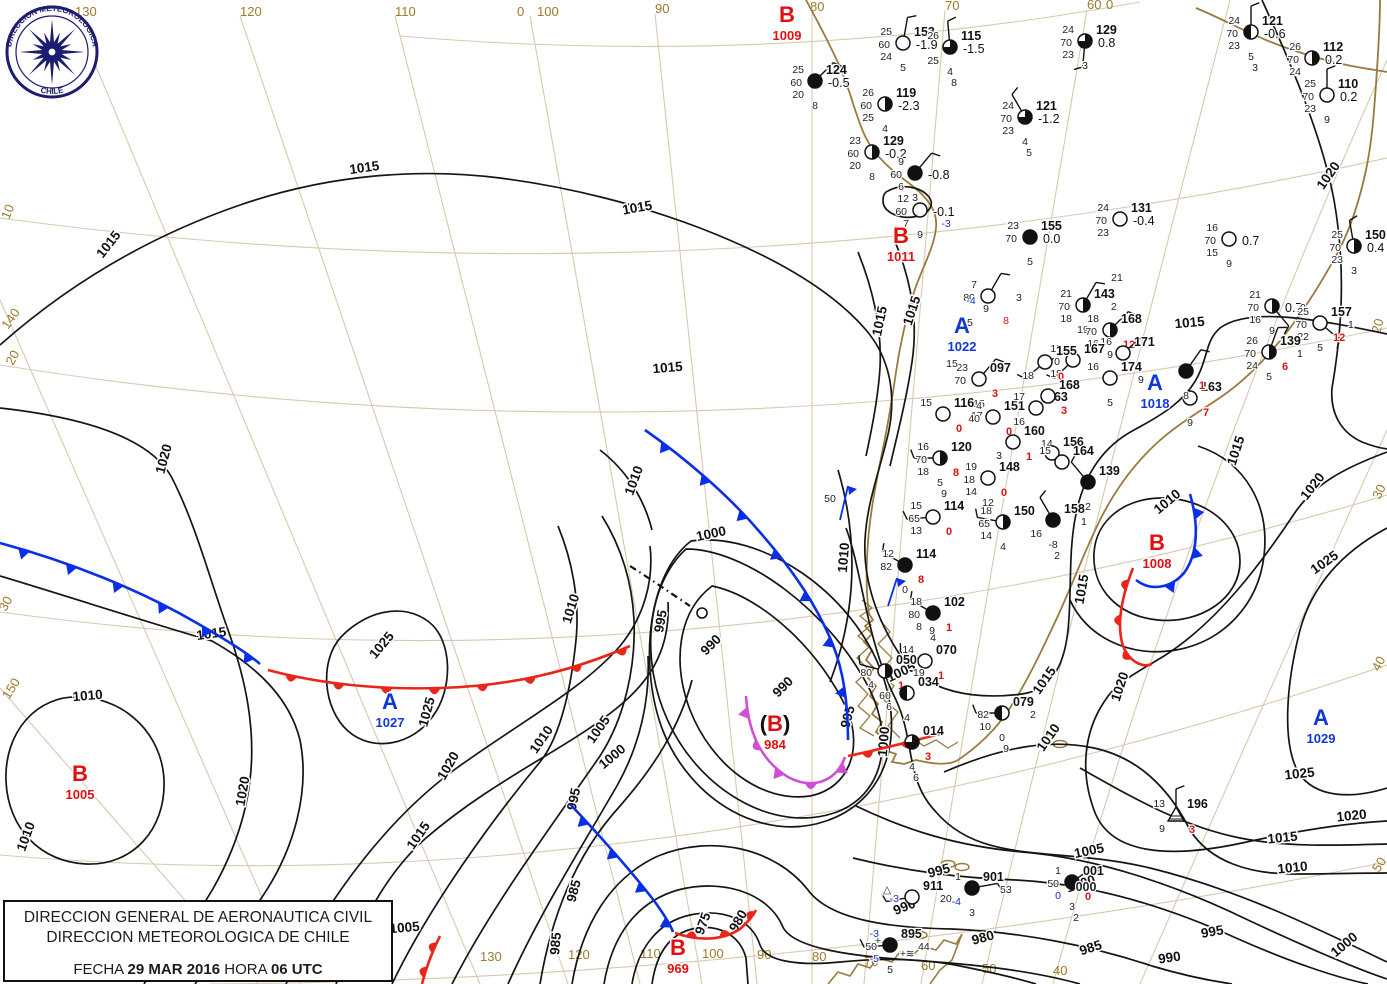 This screenshot has height=984, width=1387. What do you see at coordinates (1272, 21) in the screenshot?
I see `station-code: 121` at bounding box center [1272, 21].